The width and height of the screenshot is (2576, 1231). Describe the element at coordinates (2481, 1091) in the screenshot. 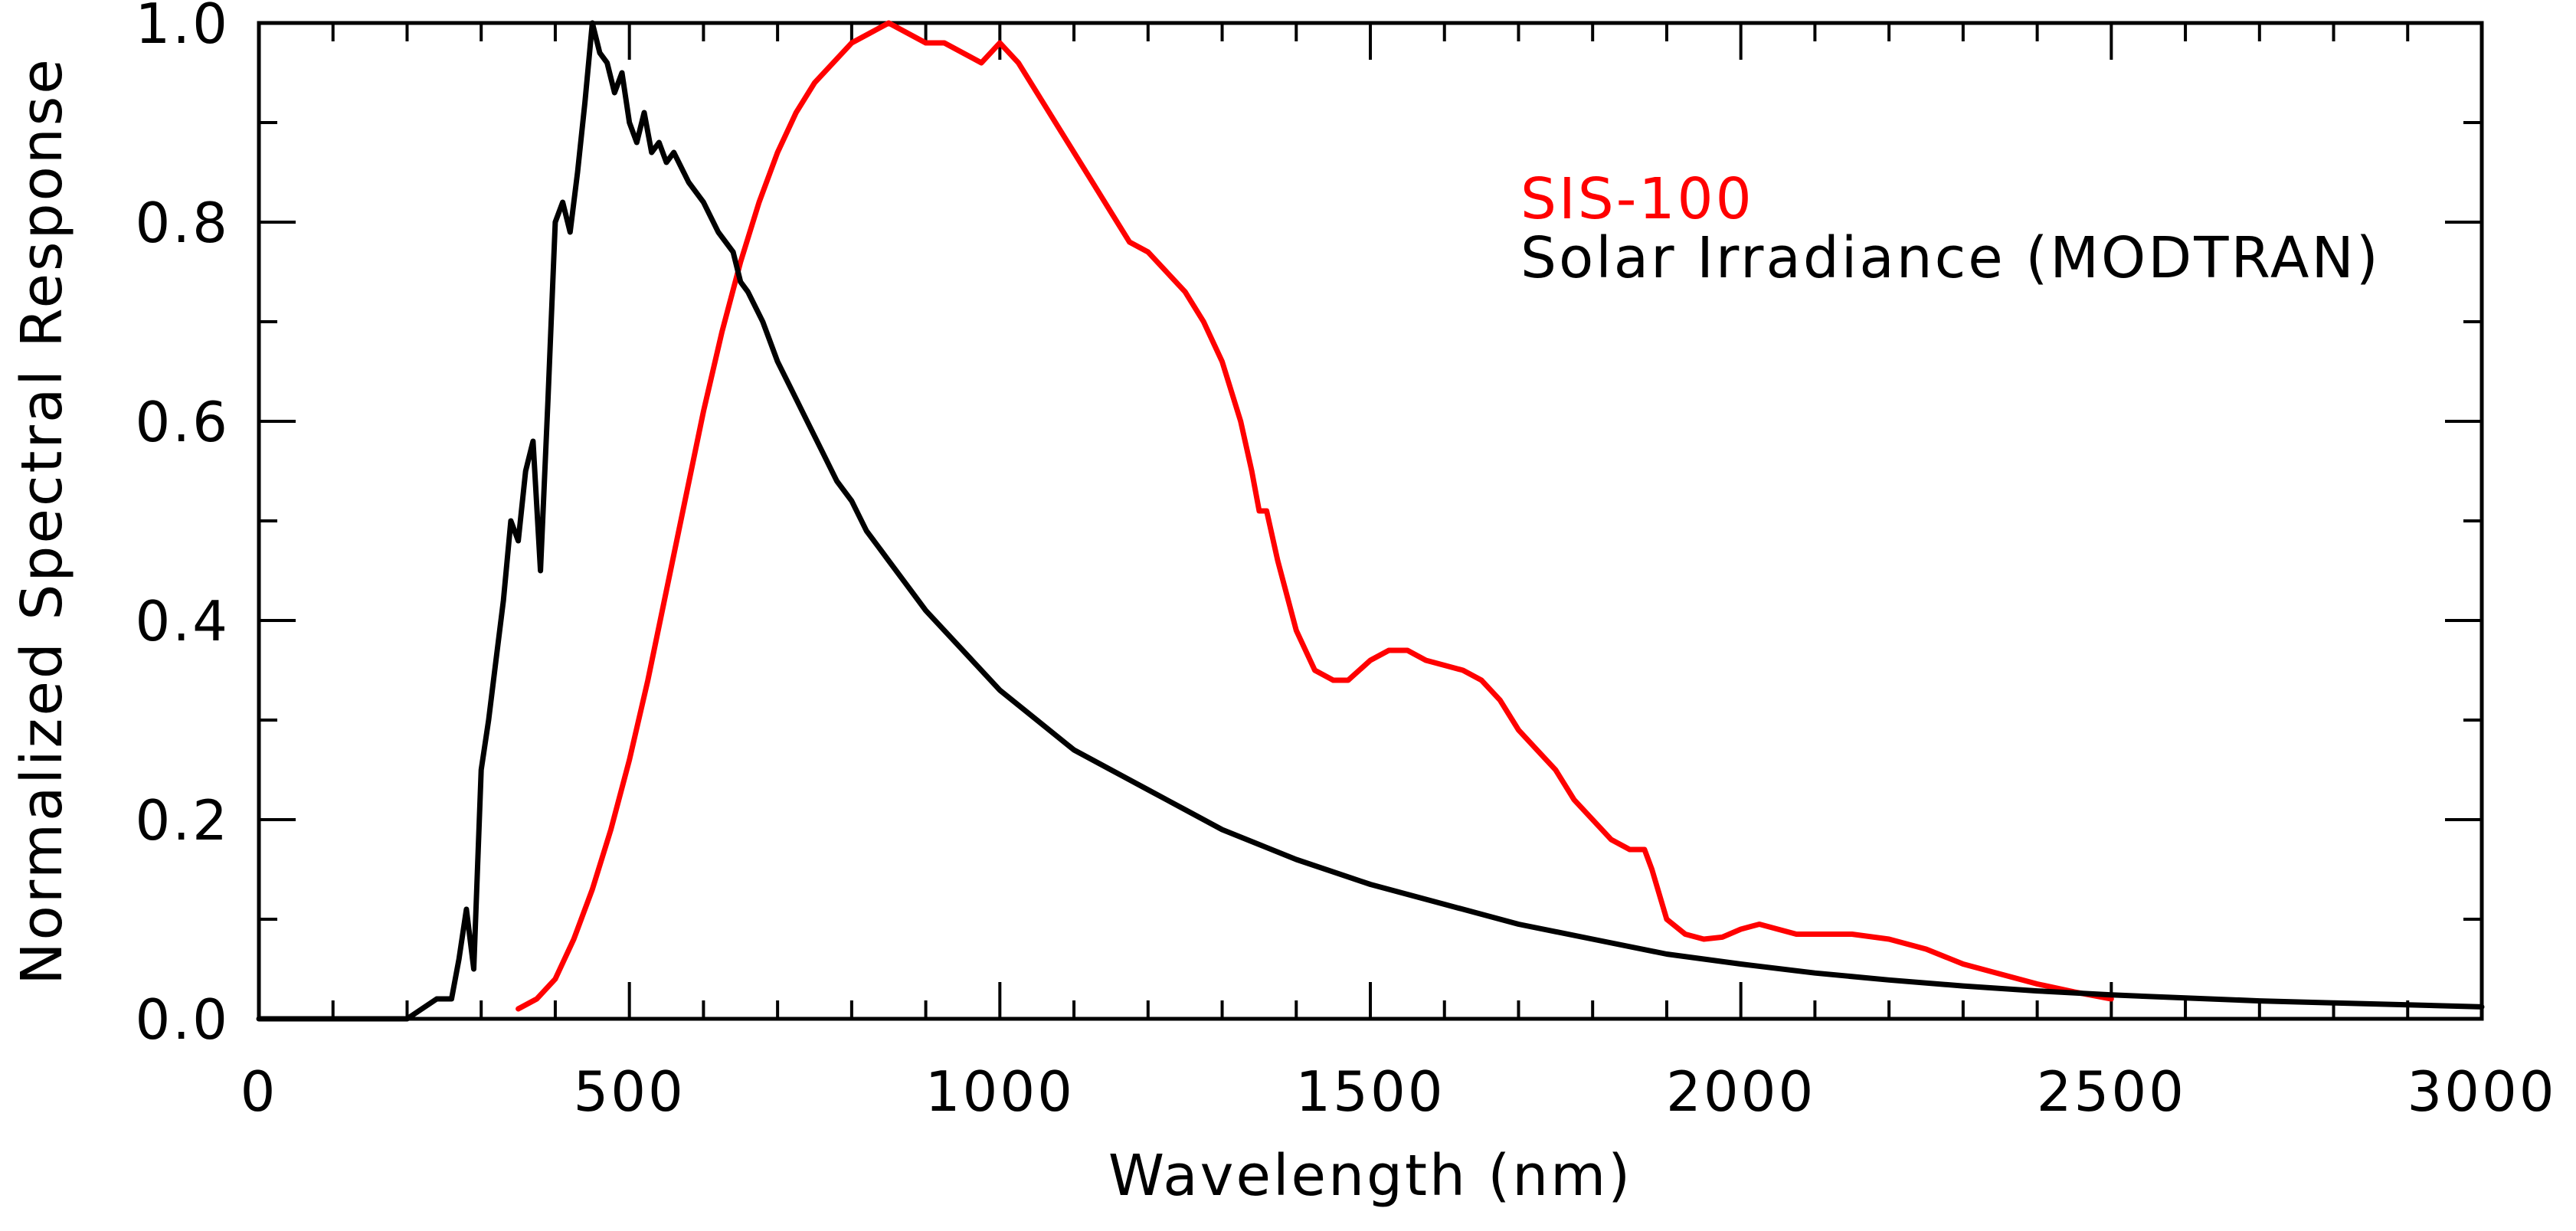

I see `x-tick-label: 3000` at that location.